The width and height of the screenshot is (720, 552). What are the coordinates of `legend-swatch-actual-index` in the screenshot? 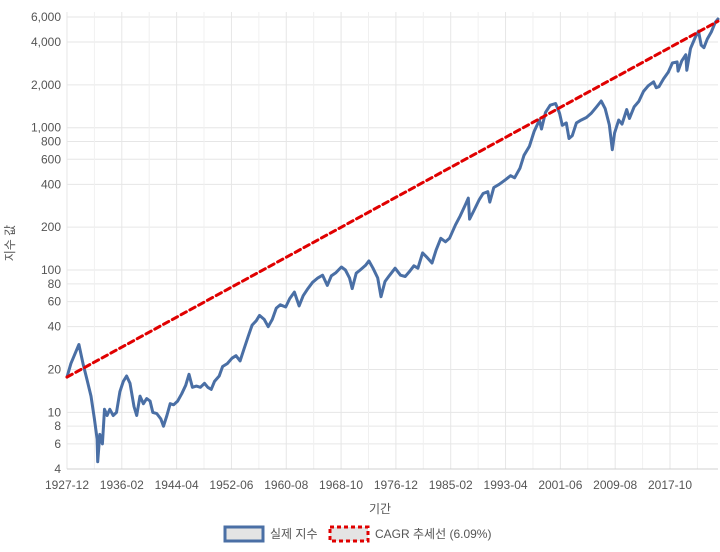 It's located at (244, 534).